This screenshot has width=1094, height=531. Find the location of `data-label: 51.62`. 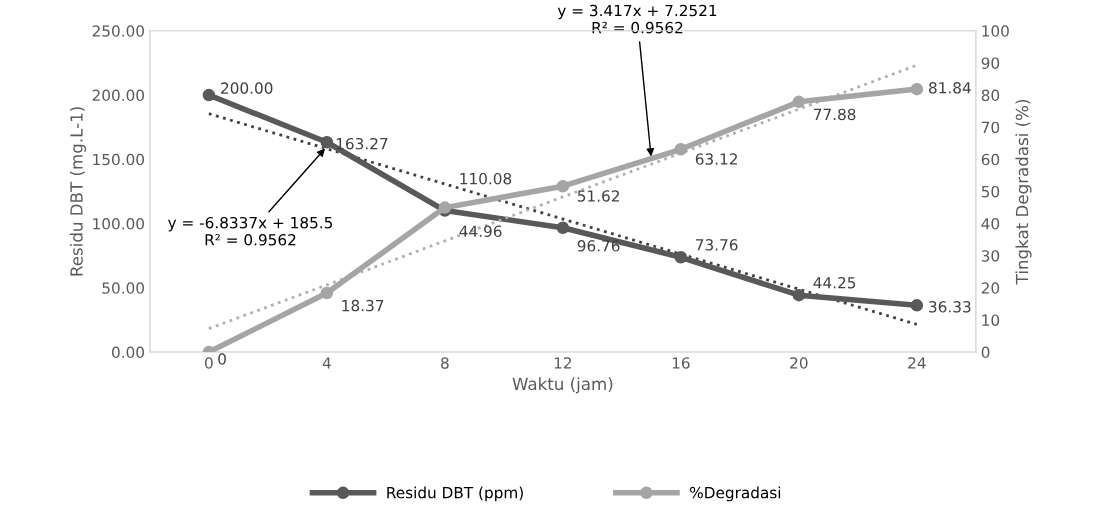

data-label: 51.62 is located at coordinates (598, 196).